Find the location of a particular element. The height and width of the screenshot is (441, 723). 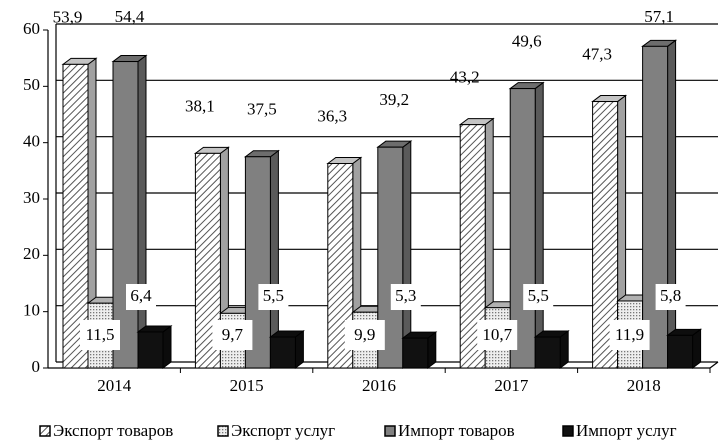

data-label: 5,8 is located at coordinates (670, 295).